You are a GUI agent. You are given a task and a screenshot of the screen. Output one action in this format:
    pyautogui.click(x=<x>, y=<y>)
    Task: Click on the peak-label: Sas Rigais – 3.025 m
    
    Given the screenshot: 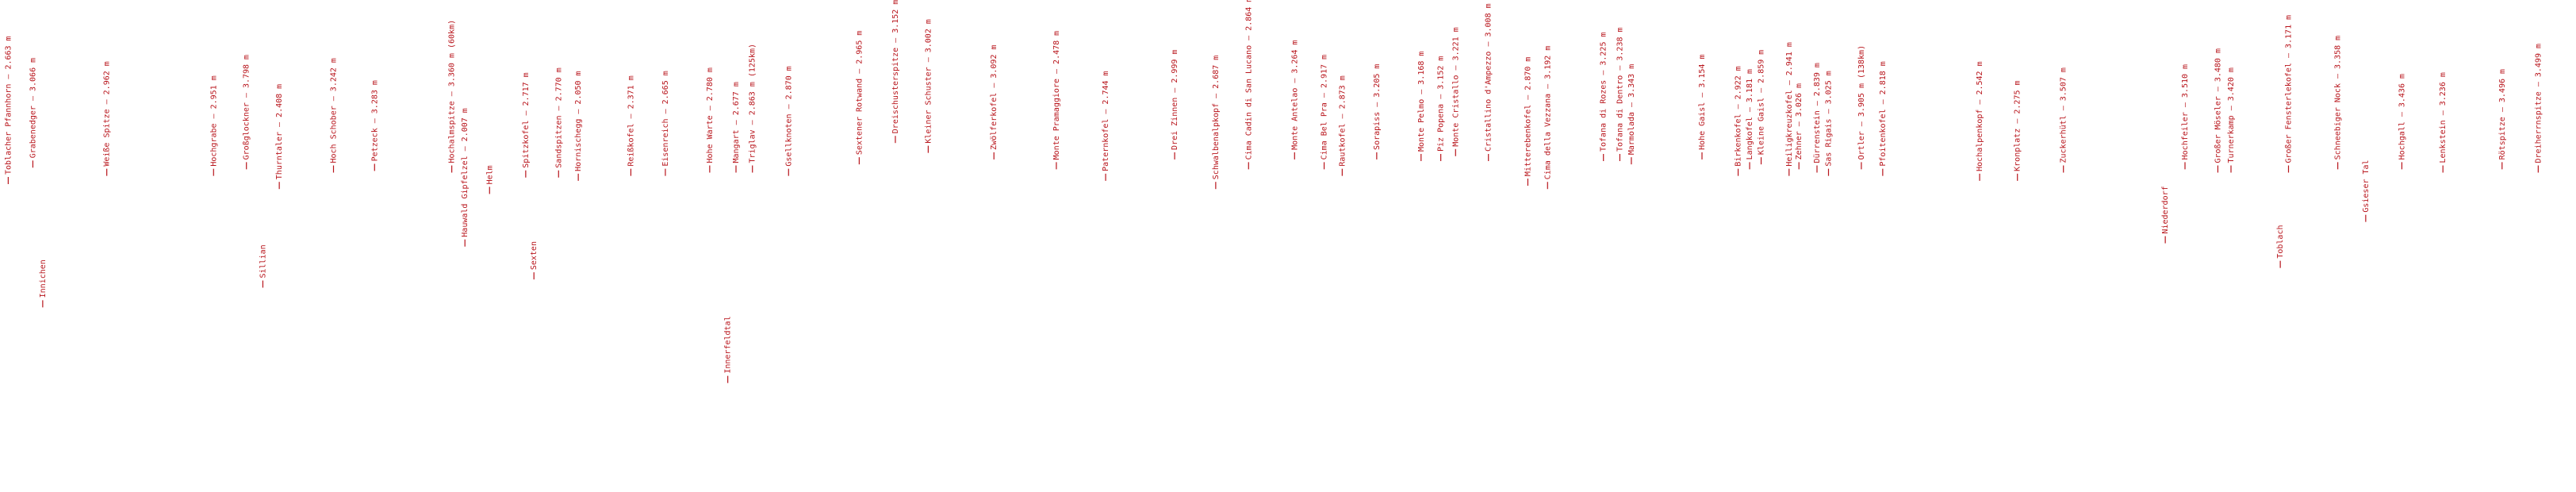 What is the action you would take?
    pyautogui.click(x=1830, y=119)
    